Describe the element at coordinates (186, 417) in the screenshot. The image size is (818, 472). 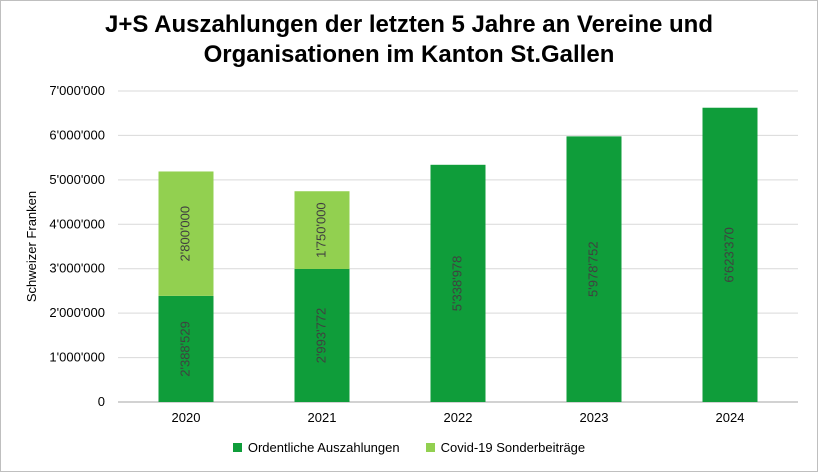
I see `x-tick-label: 2020` at that location.